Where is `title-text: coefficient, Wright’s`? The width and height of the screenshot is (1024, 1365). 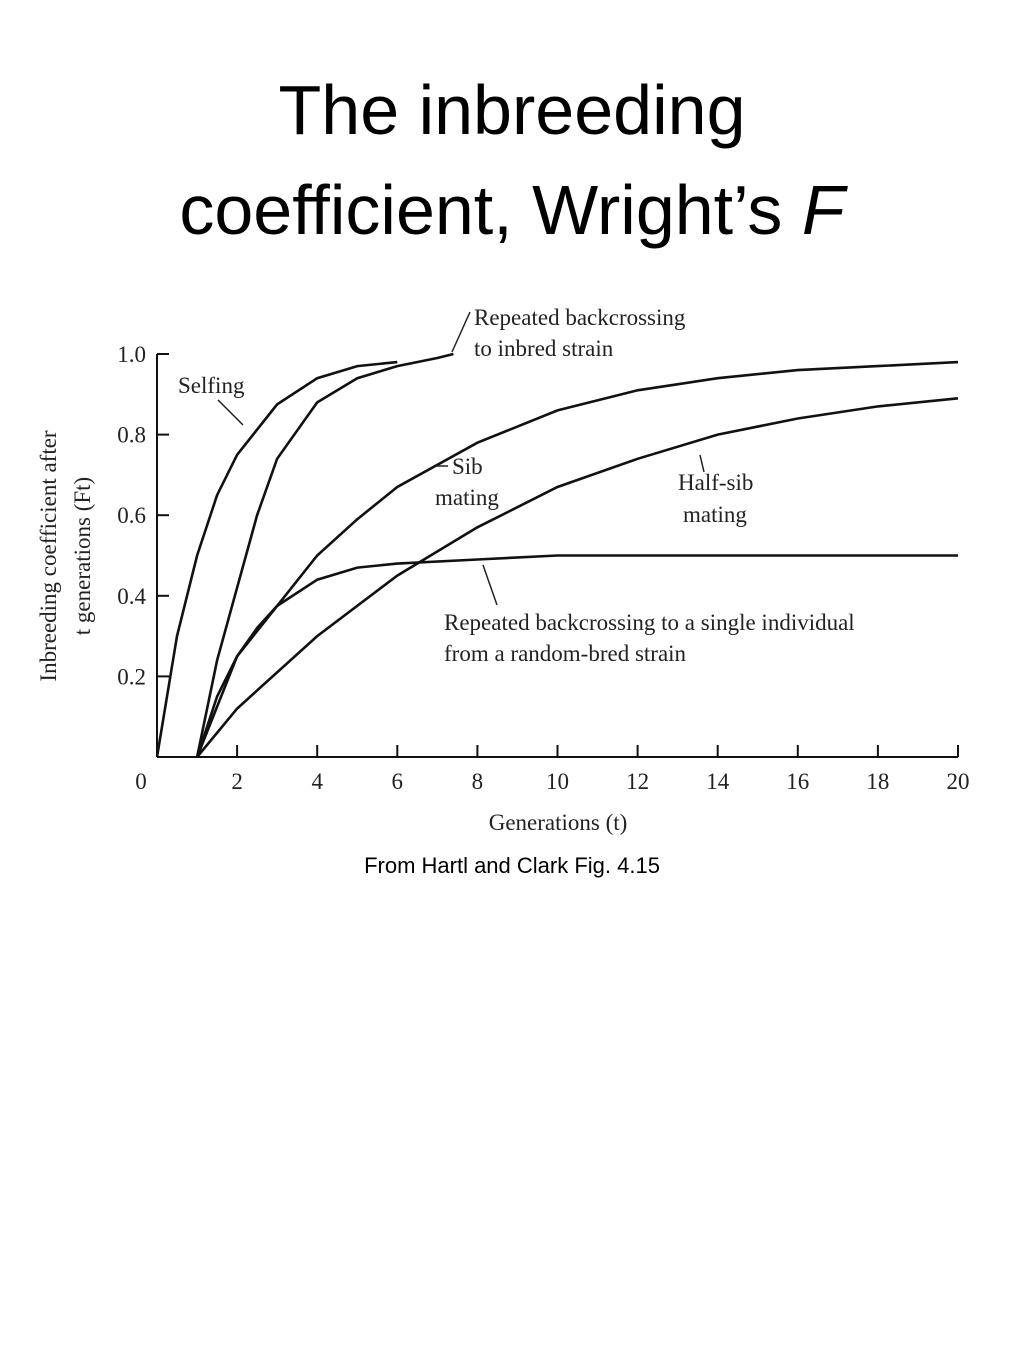
title-text: coefficient, Wright’s is located at coordinates (480, 210).